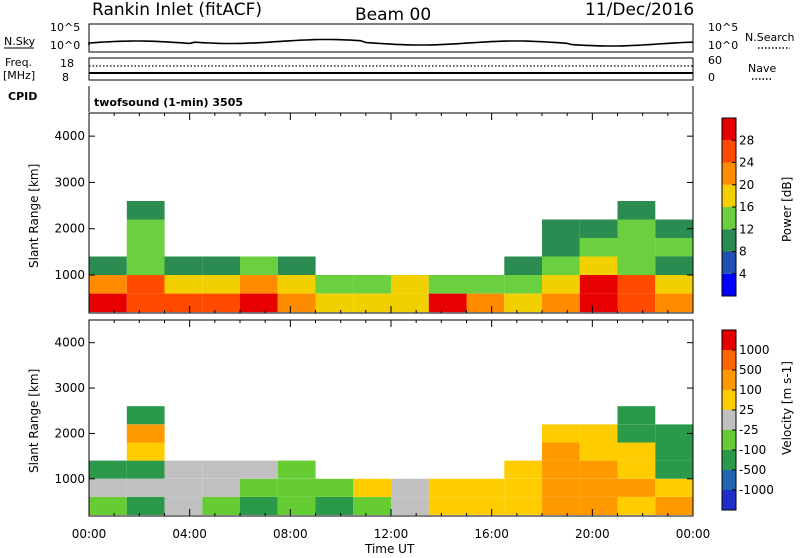 Image resolution: width=800 pixels, height=558 pixels. Describe the element at coordinates (639, 10) in the screenshot. I see `date-title: 11/Dec/2016` at that location.